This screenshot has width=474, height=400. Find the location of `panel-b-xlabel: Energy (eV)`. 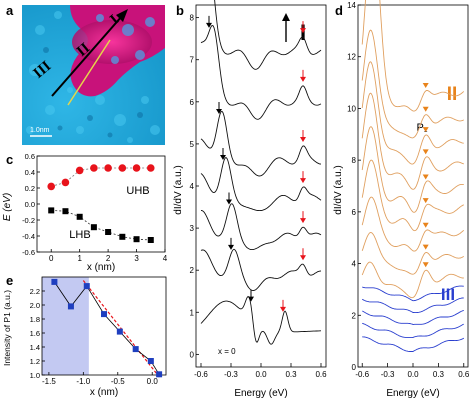

panel-b-xlabel: Energy (eV) is located at coordinates (260, 393).